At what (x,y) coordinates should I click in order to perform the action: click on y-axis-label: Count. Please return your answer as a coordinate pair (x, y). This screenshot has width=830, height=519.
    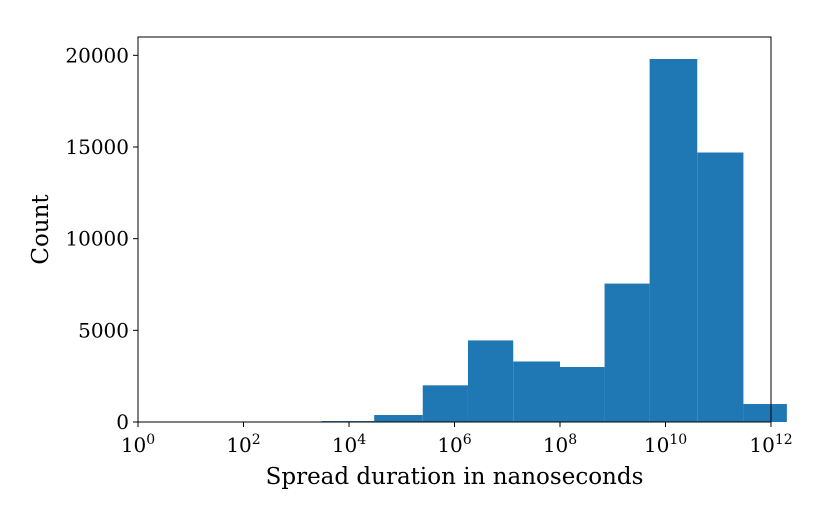
    Looking at the image, I should click on (41, 229).